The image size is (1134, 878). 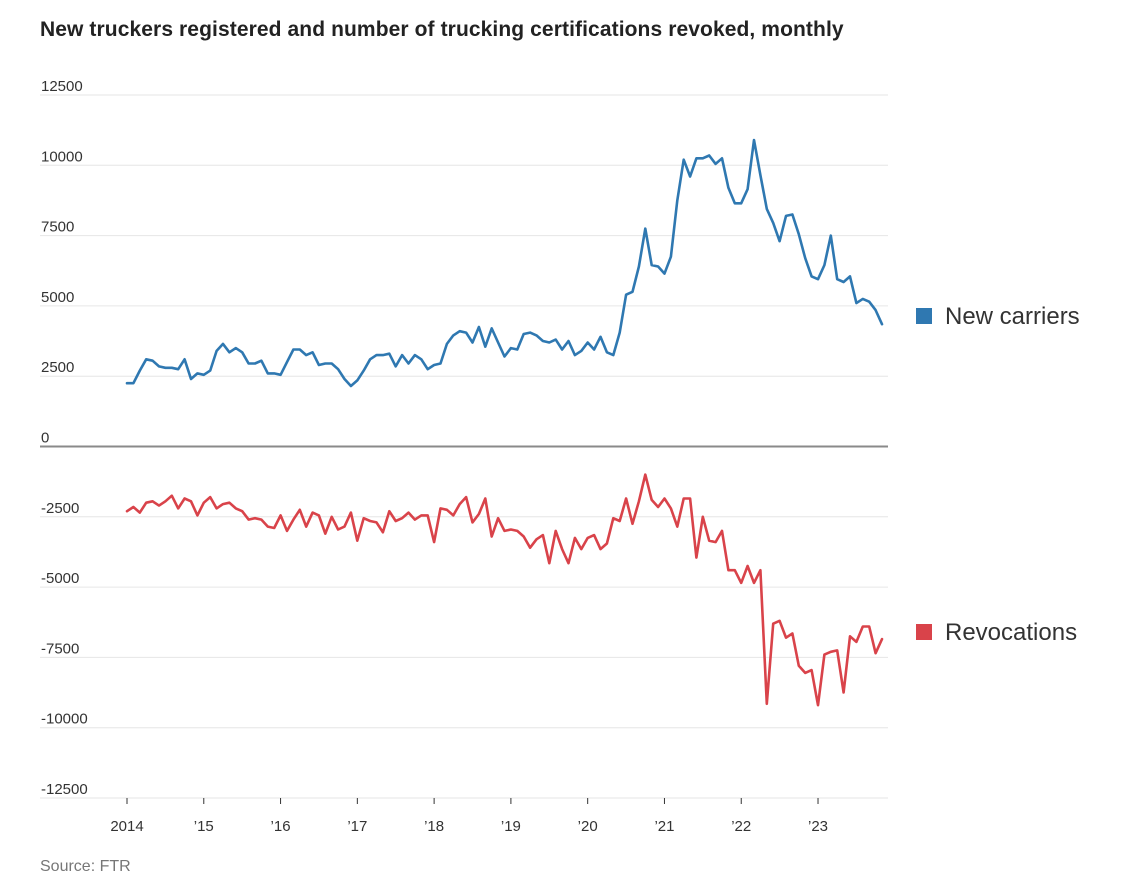 What do you see at coordinates (434, 826) in the screenshot?
I see `x-tick-label: ’18` at bounding box center [434, 826].